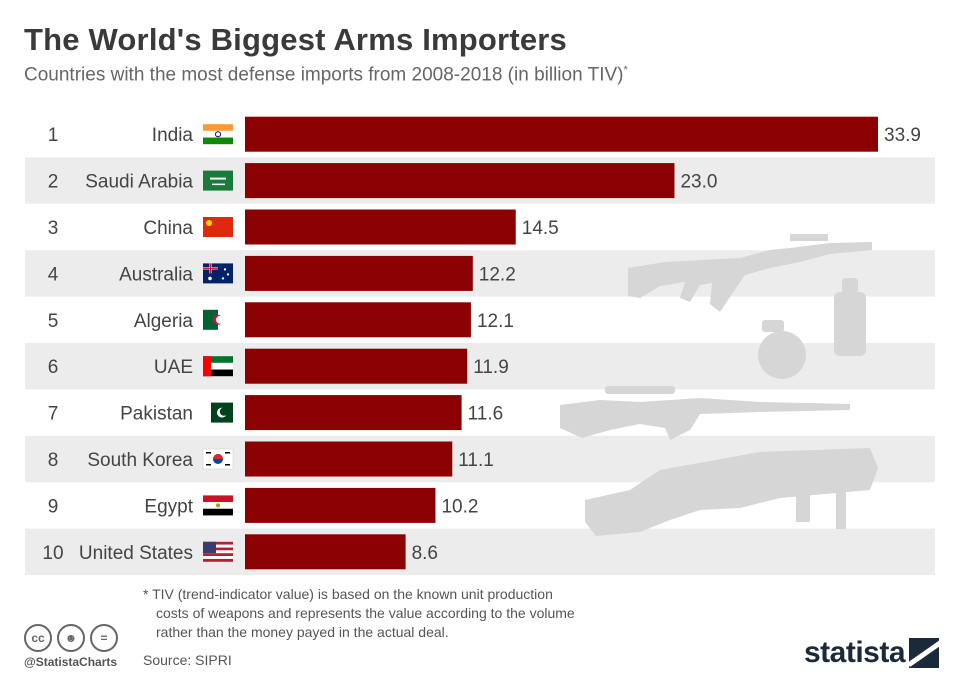 The height and width of the screenshot is (684, 960). What do you see at coordinates (52, 553) in the screenshot?
I see `rank-label: 10` at bounding box center [52, 553].